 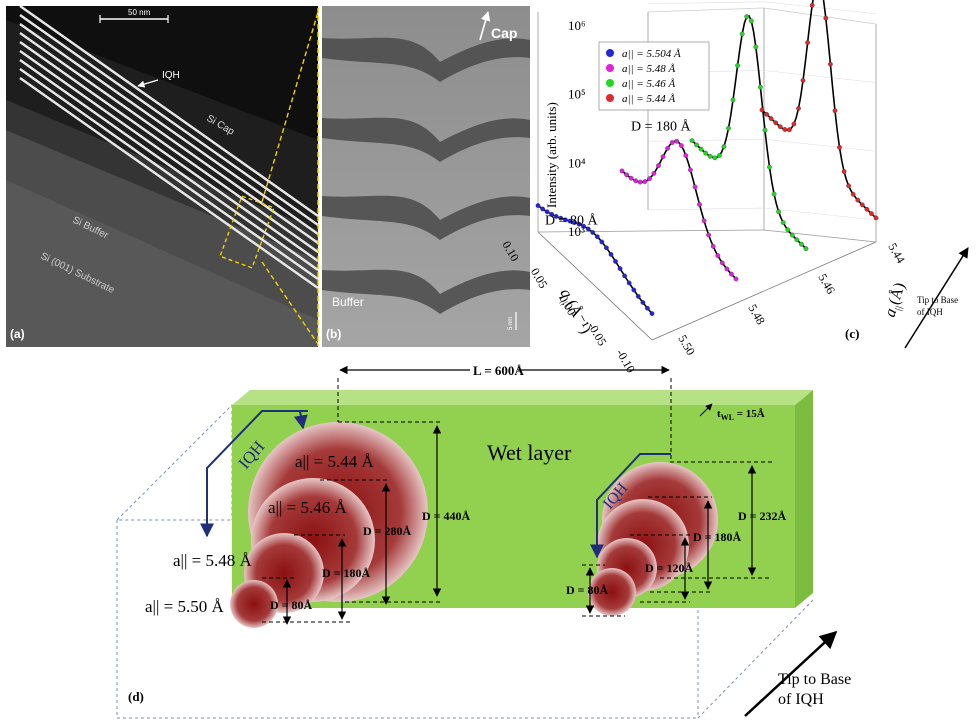 What do you see at coordinates (333, 334) in the screenshot?
I see `panel-b-label: (b)` at bounding box center [333, 334].